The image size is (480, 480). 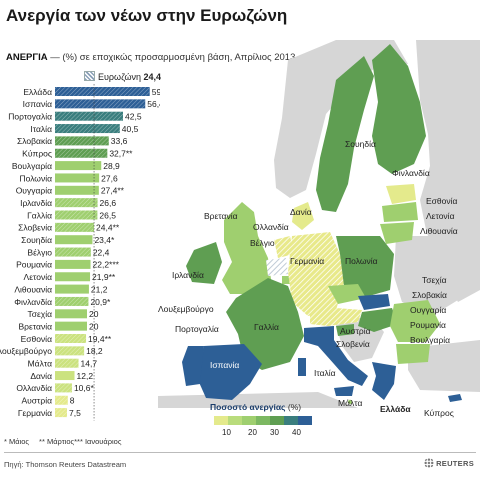 What do you see at coordinates (384, 381) in the screenshot?
I see `map-greece` at bounding box center [384, 381].